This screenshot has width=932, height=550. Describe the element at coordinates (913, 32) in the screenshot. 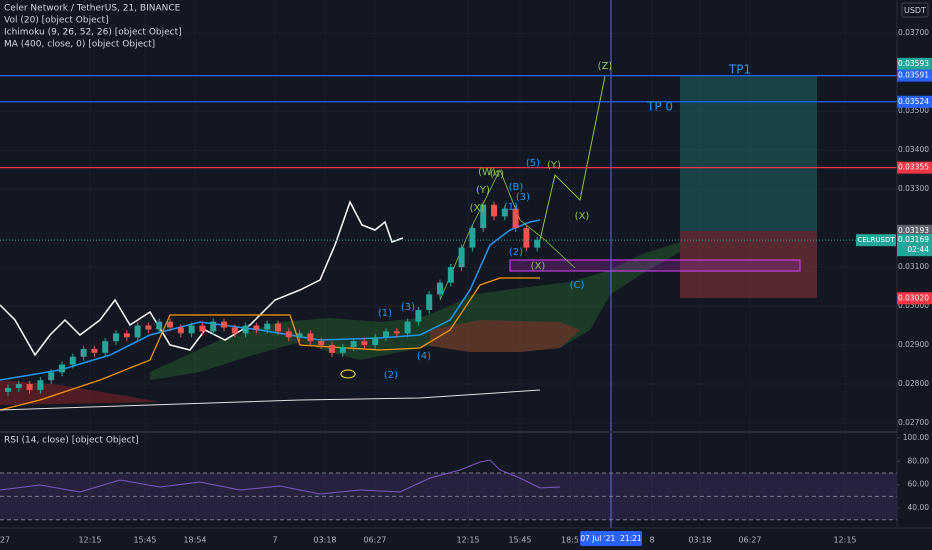

I see `price-tick-label: 0.03700` at that location.